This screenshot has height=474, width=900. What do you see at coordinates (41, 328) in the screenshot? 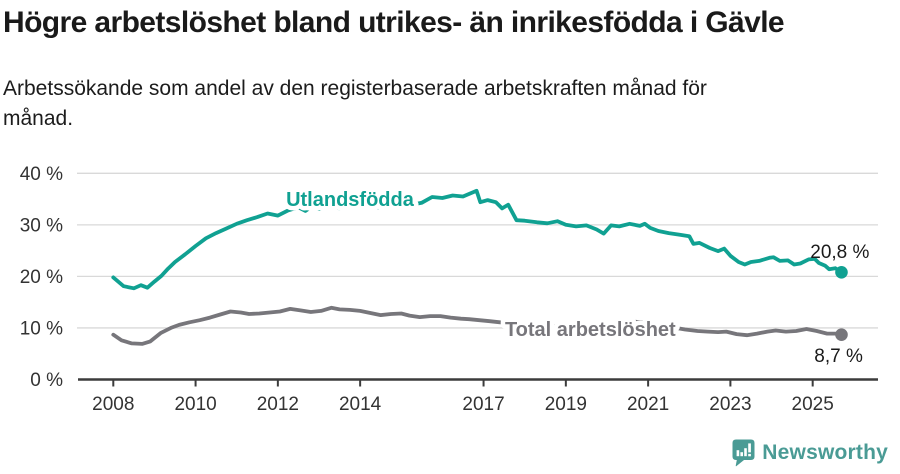
I see `y-tick-label-10: 10 %` at bounding box center [41, 328].